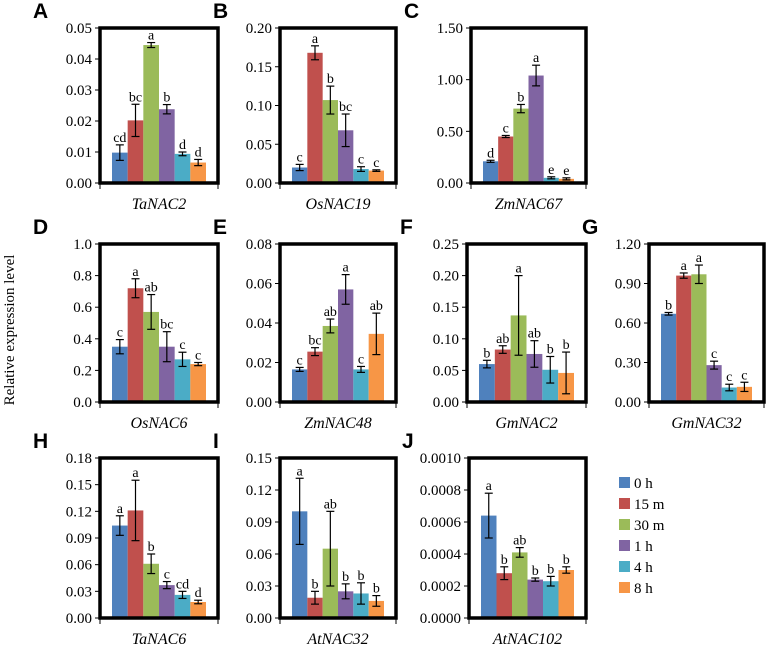 This screenshot has height=648, width=768. I want to click on gene-label: AtNAC32, so click(337, 639).